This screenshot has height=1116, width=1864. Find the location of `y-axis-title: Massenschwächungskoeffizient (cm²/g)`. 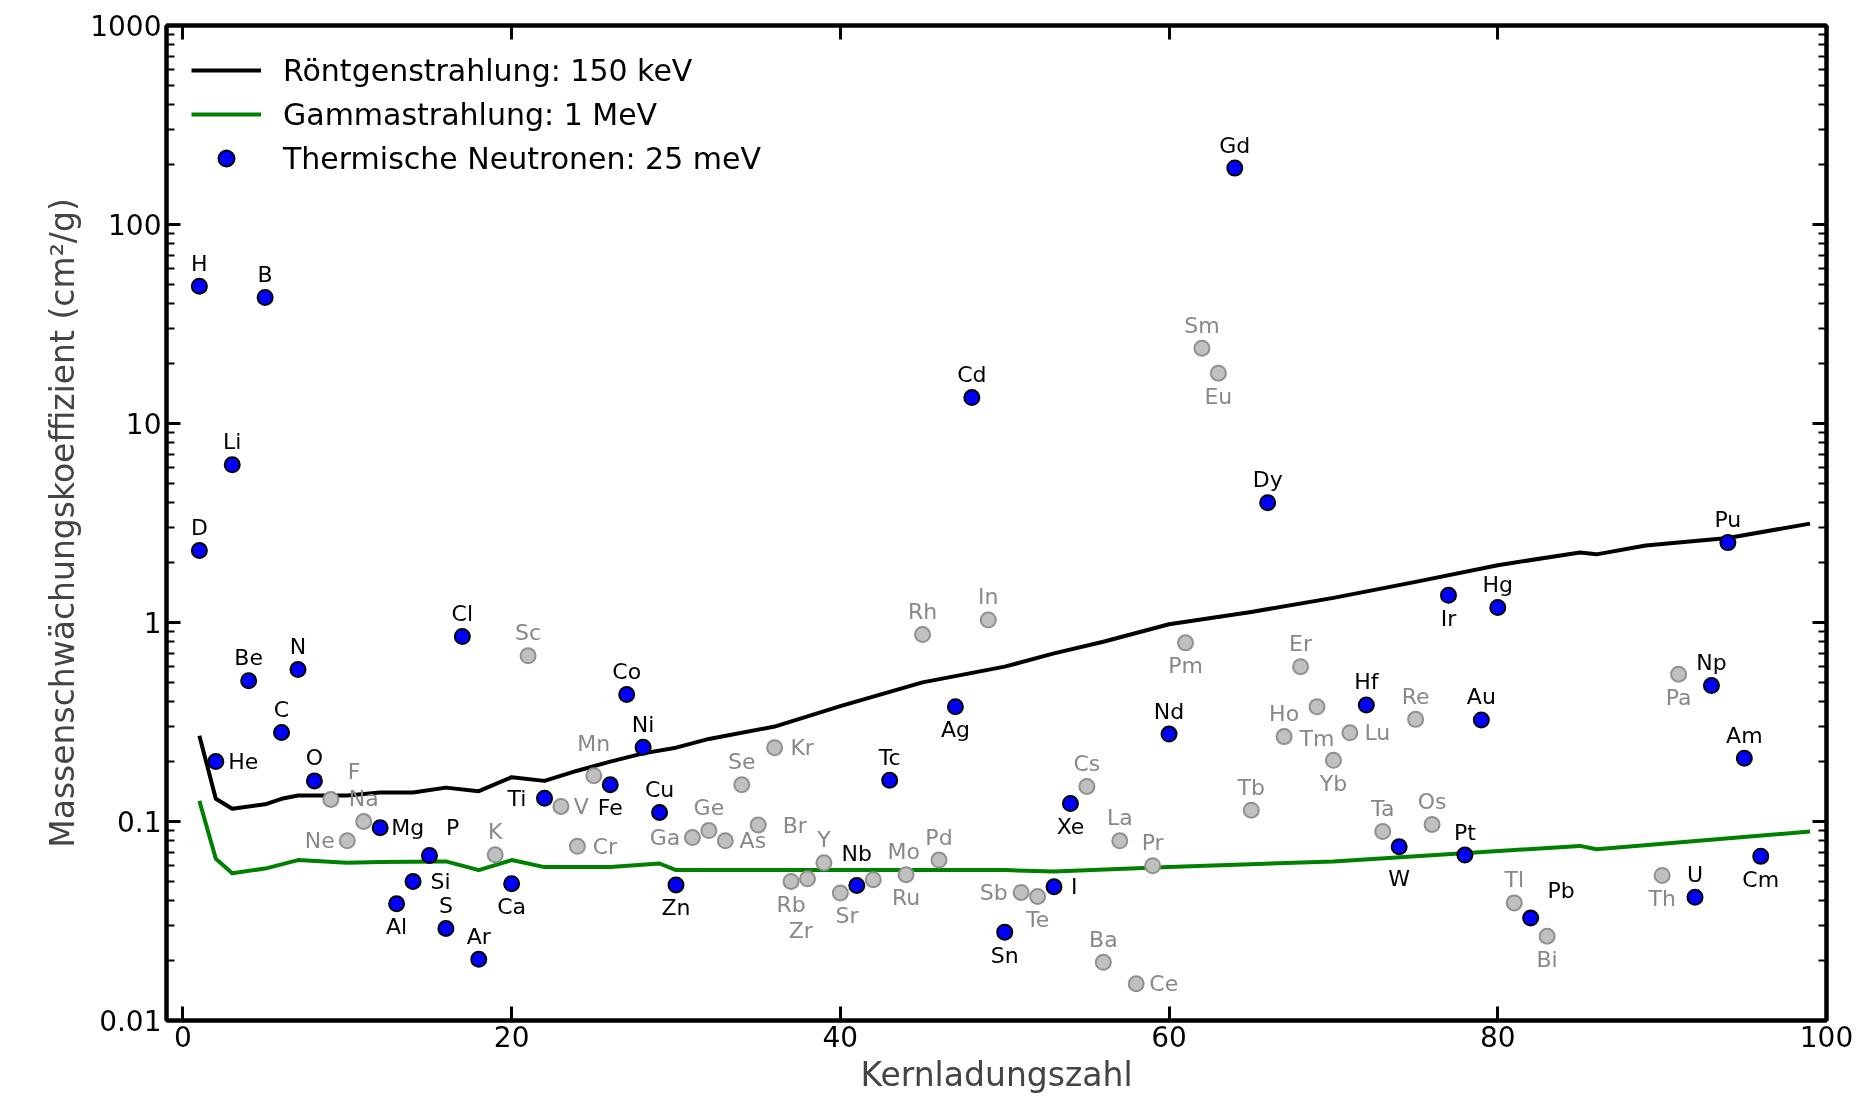

y-axis-title: Massenschwächungskoeffizient (cm²/g) is located at coordinates (63, 523).